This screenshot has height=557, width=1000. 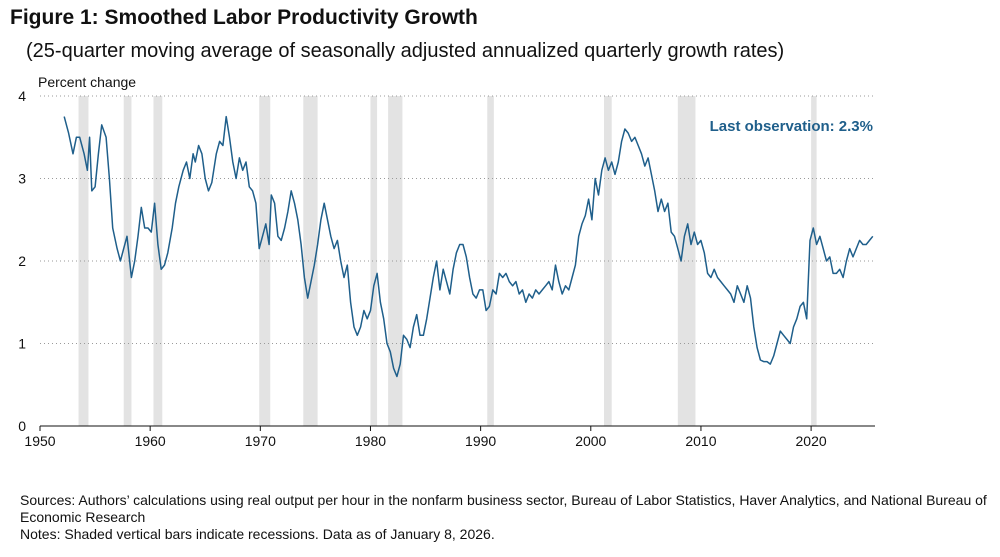 I want to click on x-tick-label: 1960, so click(x=150, y=441).